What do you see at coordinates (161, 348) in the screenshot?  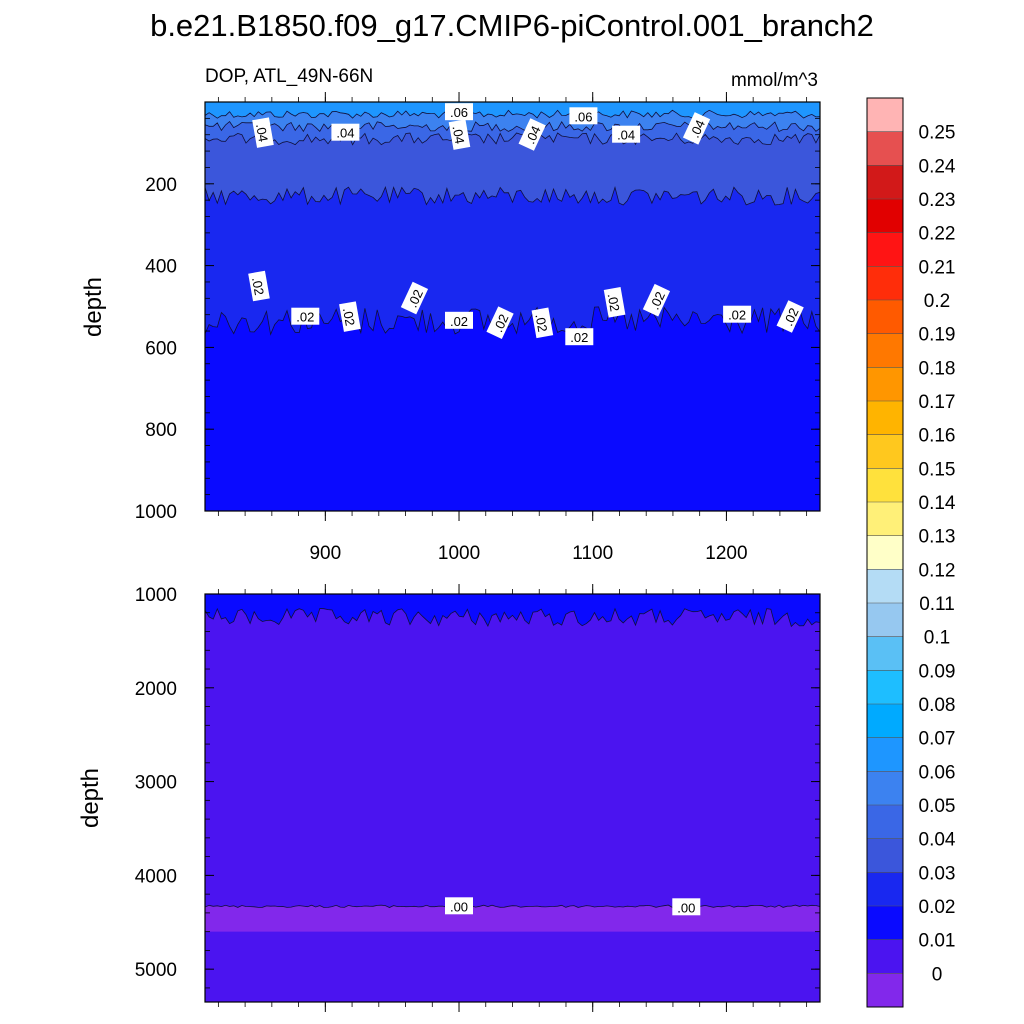 I see `y-tick-label: 600` at bounding box center [161, 348].